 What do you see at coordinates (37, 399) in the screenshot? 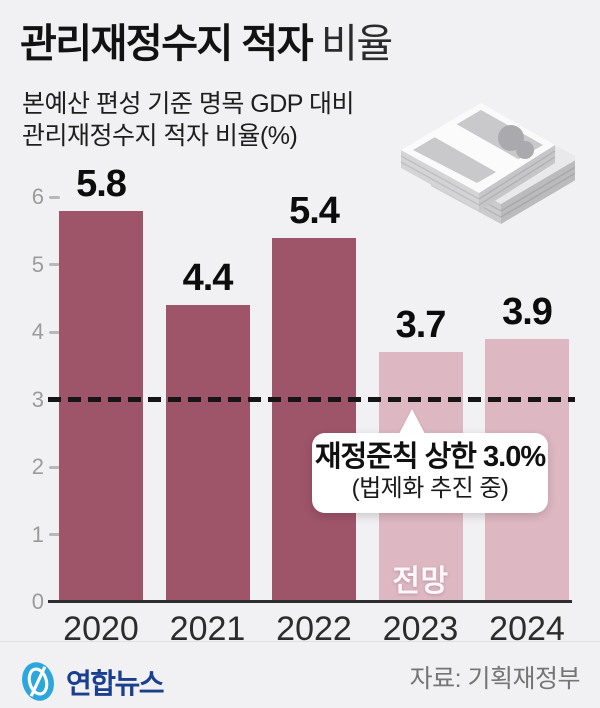
I see `y-axis-label-3: 3` at bounding box center [37, 399].